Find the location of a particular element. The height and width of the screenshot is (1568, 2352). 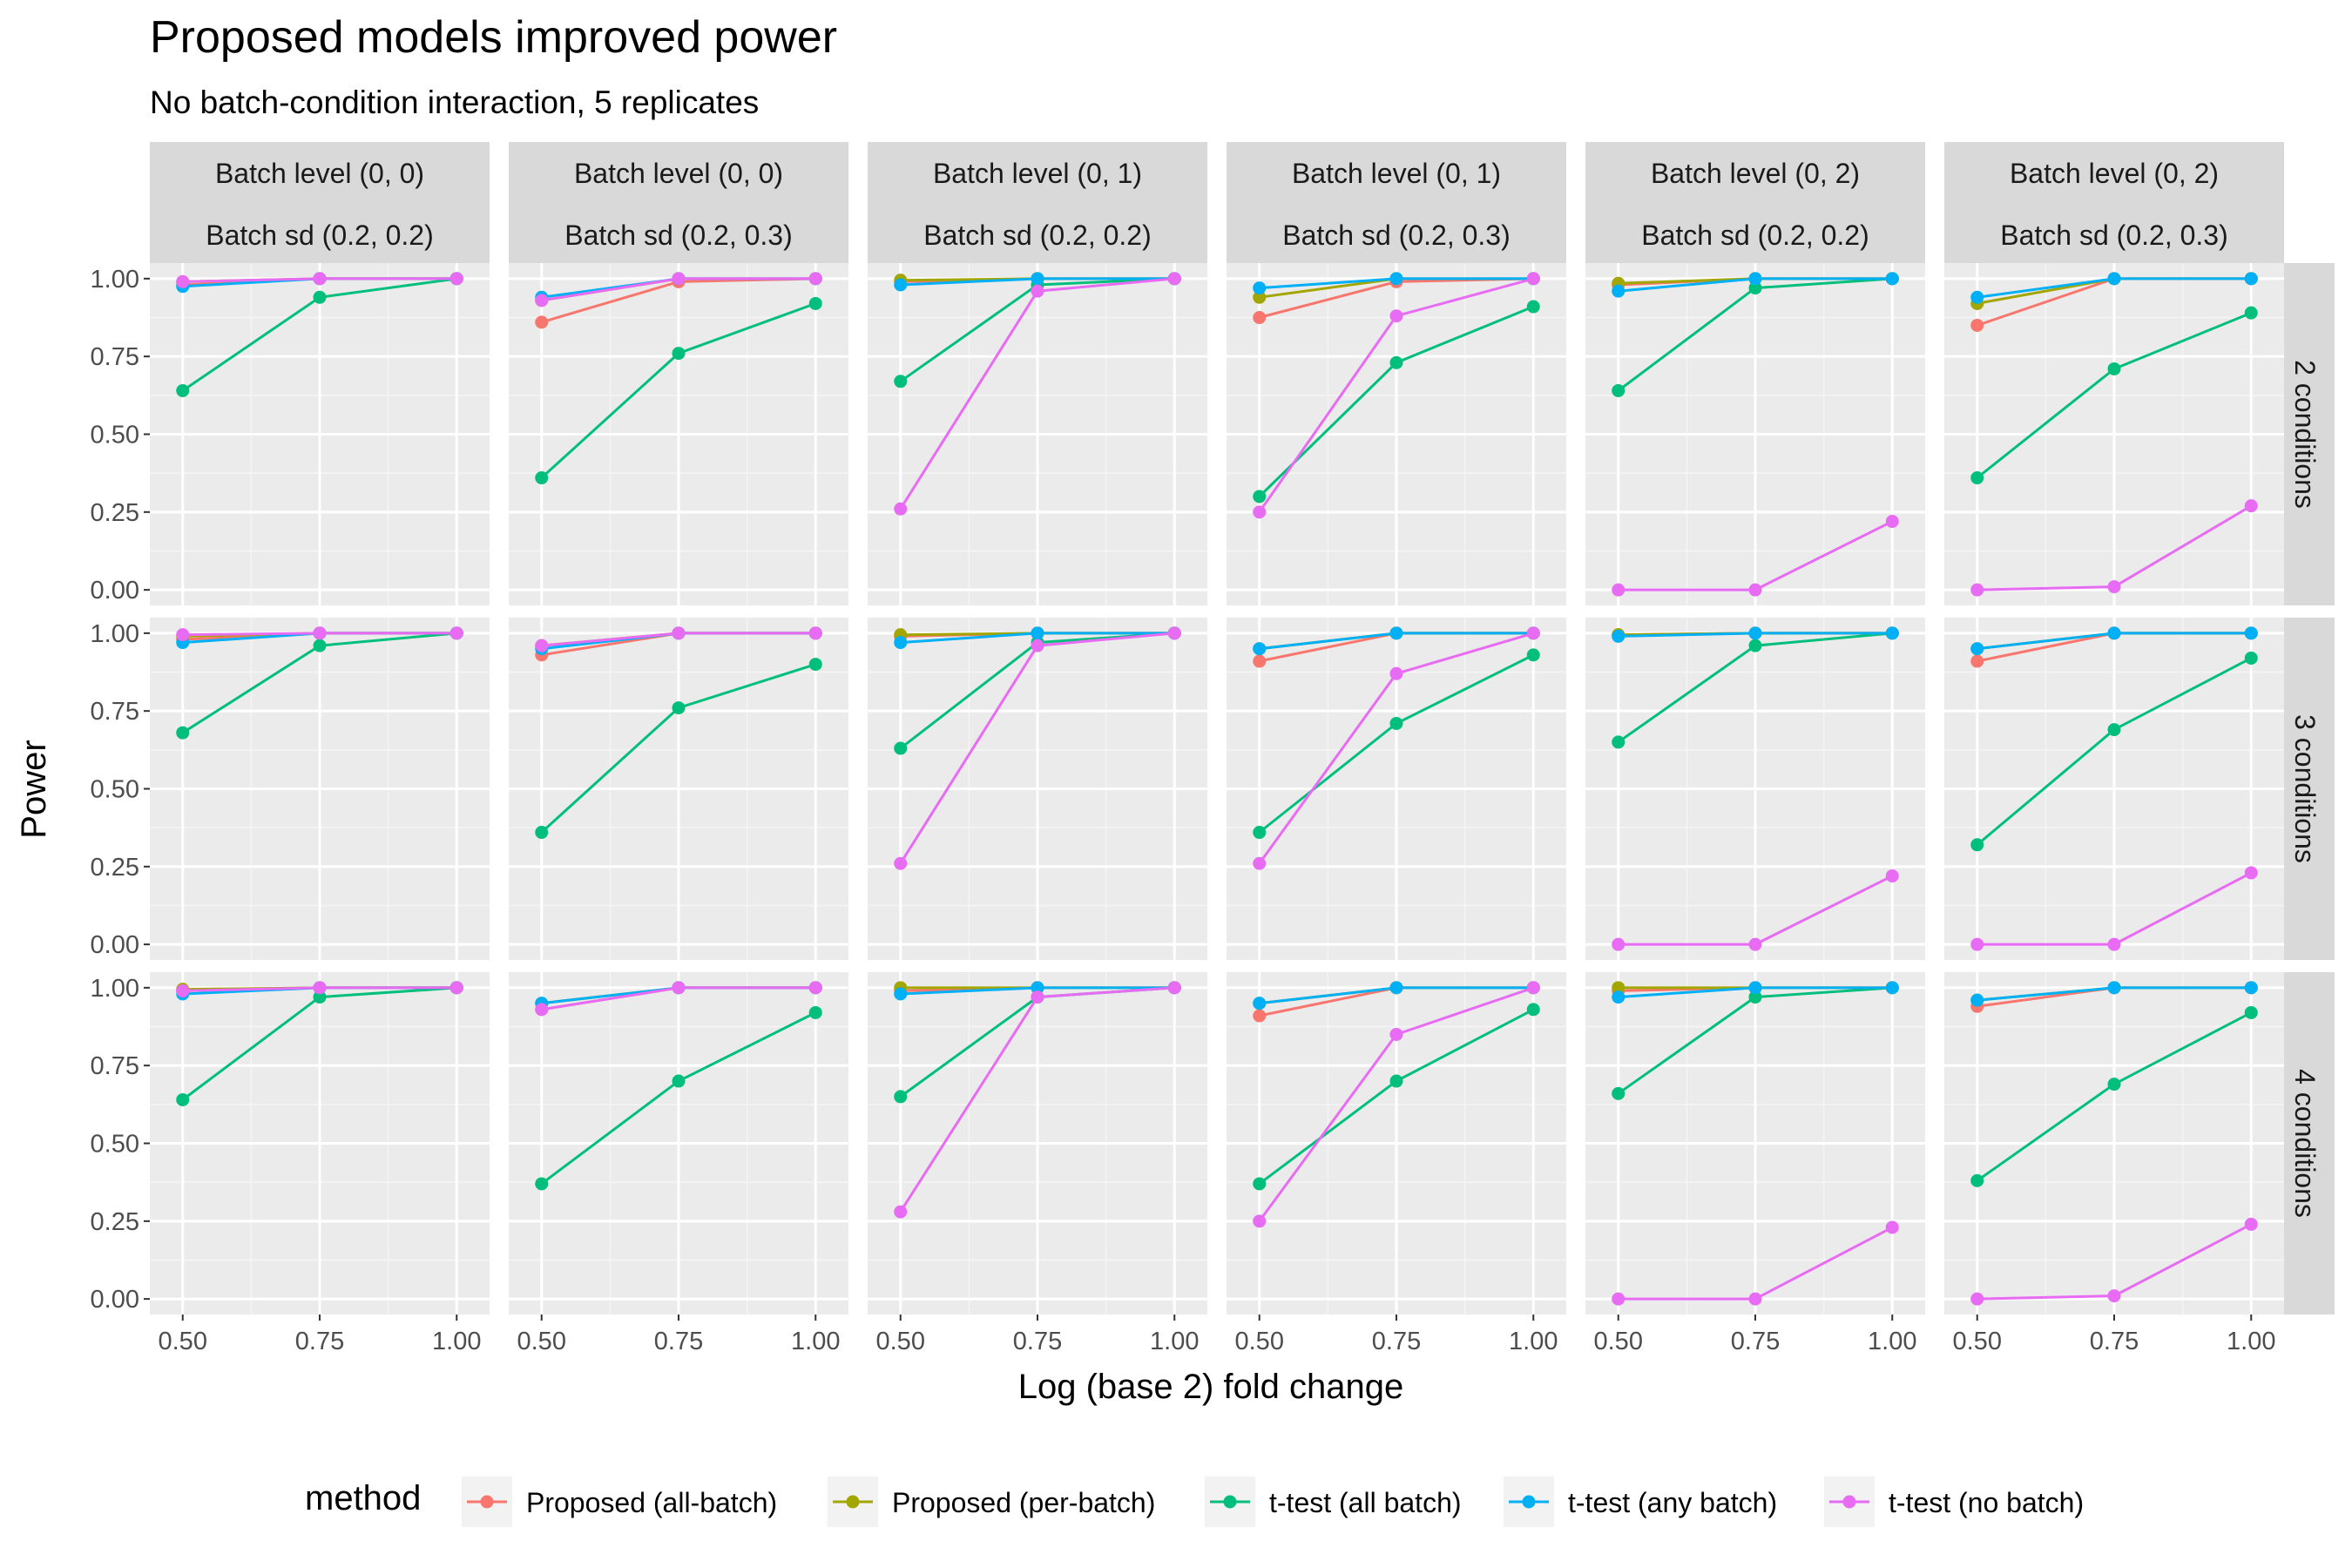

strip-label-row: 3 conditions is located at coordinates (2305, 788).